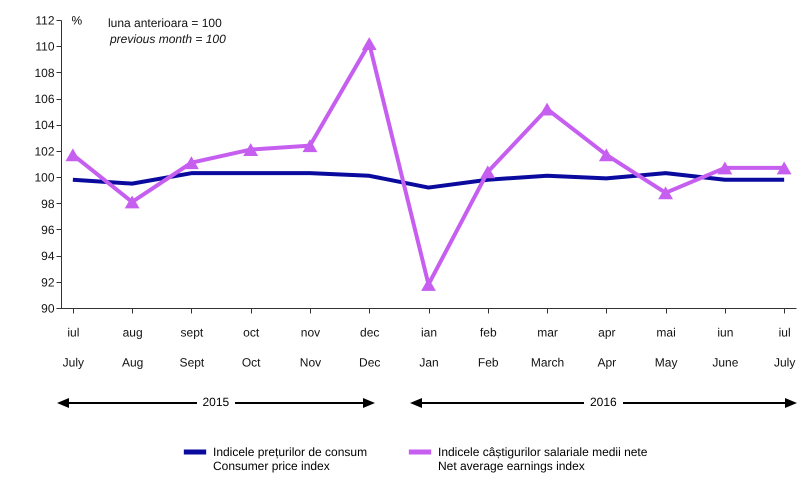 This screenshot has height=477, width=802. Describe the element at coordinates (606, 348) in the screenshot. I see `category-label: apr Apr` at that location.